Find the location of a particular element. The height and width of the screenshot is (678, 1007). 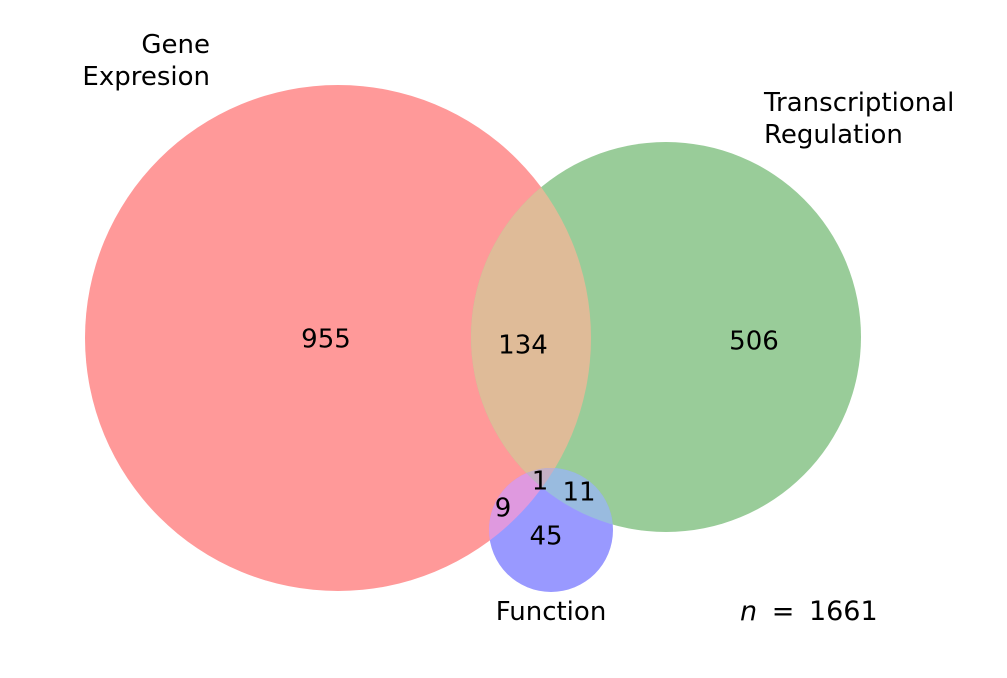

total-value: 1661 is located at coordinates (843, 611).